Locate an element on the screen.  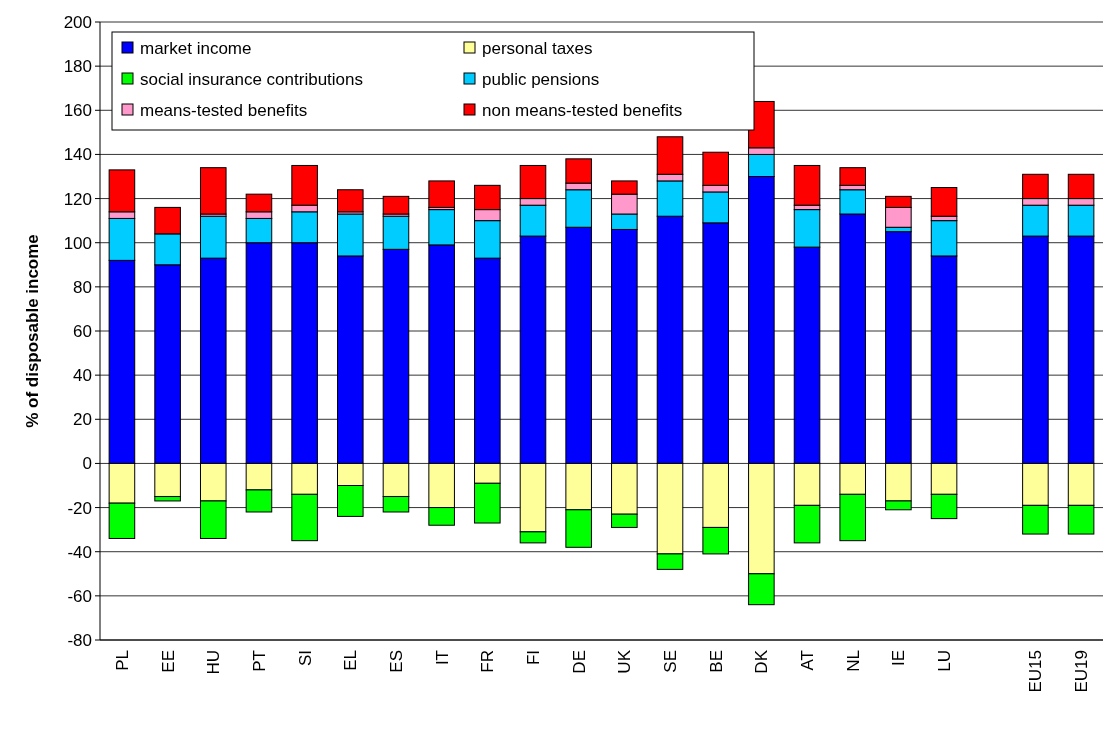
legend-label: means-tested benefits is located at coordinates (224, 110).